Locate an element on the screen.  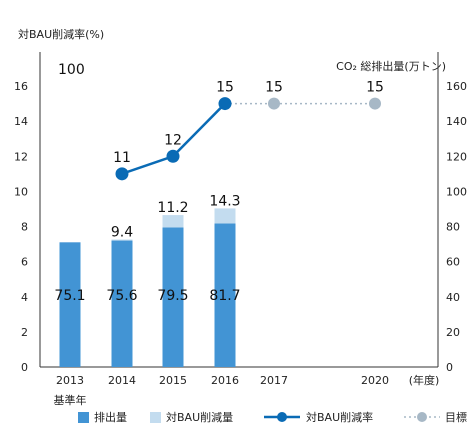
right-tick-label: 40 is located at coordinates (453, 297).